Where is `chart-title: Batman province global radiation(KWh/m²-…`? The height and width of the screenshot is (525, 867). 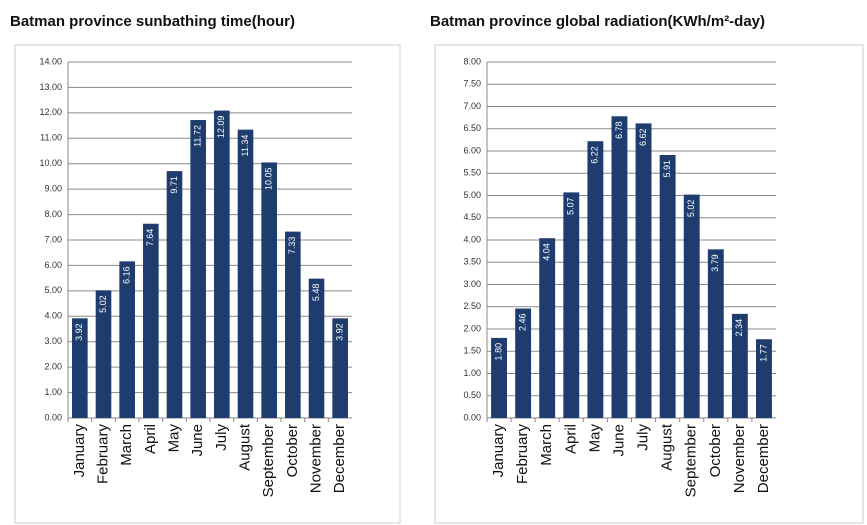
chart-title: Batman province global radiation(KWh/m²-… is located at coordinates (597, 21).